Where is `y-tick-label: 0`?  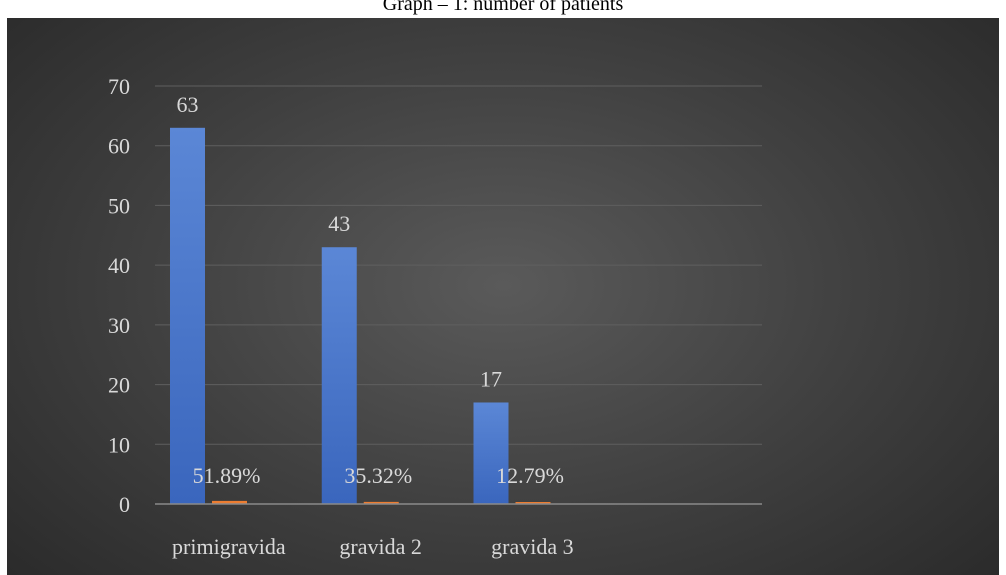 y-tick-label: 0 is located at coordinates (124, 504).